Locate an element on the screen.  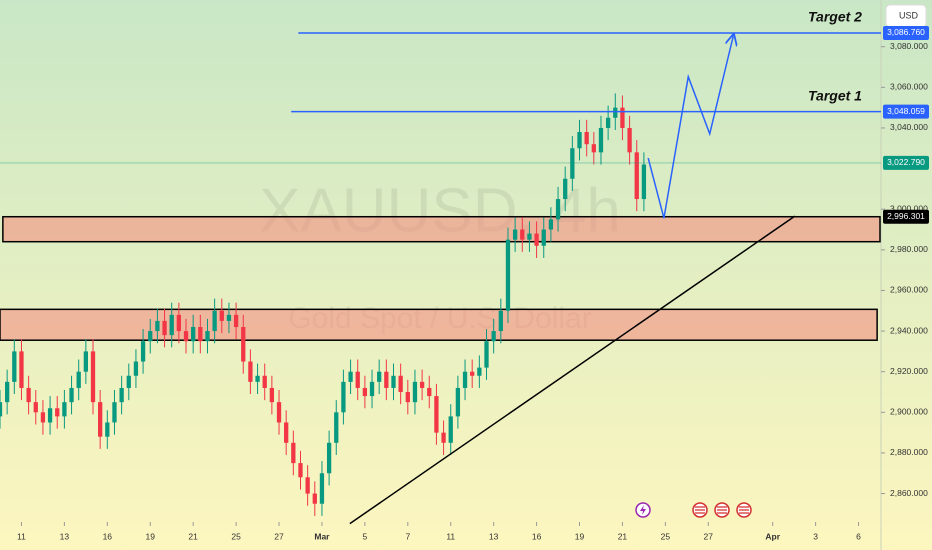
y-tick-label: 2,960.000 is located at coordinates (909, 290).